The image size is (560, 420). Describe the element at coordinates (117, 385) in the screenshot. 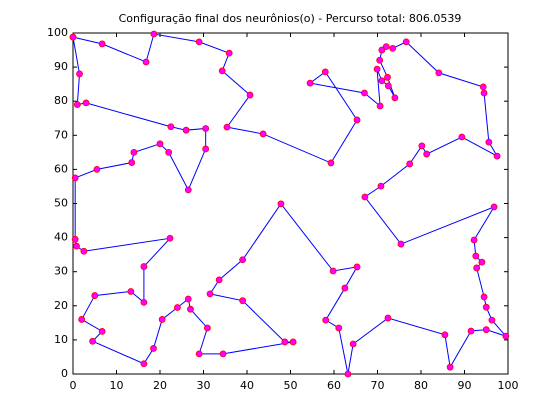

I see `x-tick-label: 10` at that location.